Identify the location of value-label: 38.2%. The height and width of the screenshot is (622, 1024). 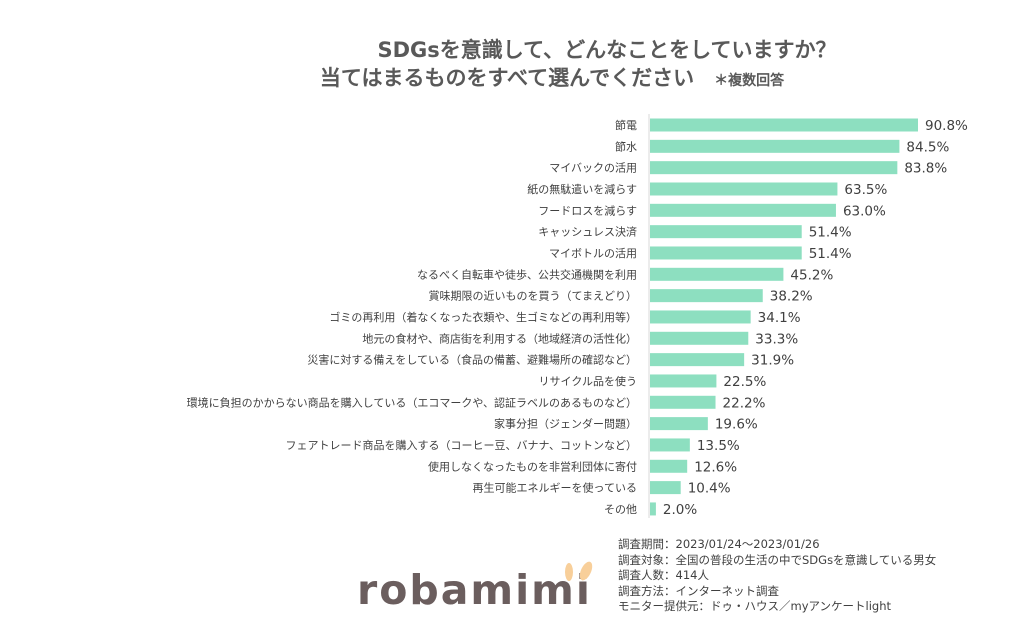
(791, 297).